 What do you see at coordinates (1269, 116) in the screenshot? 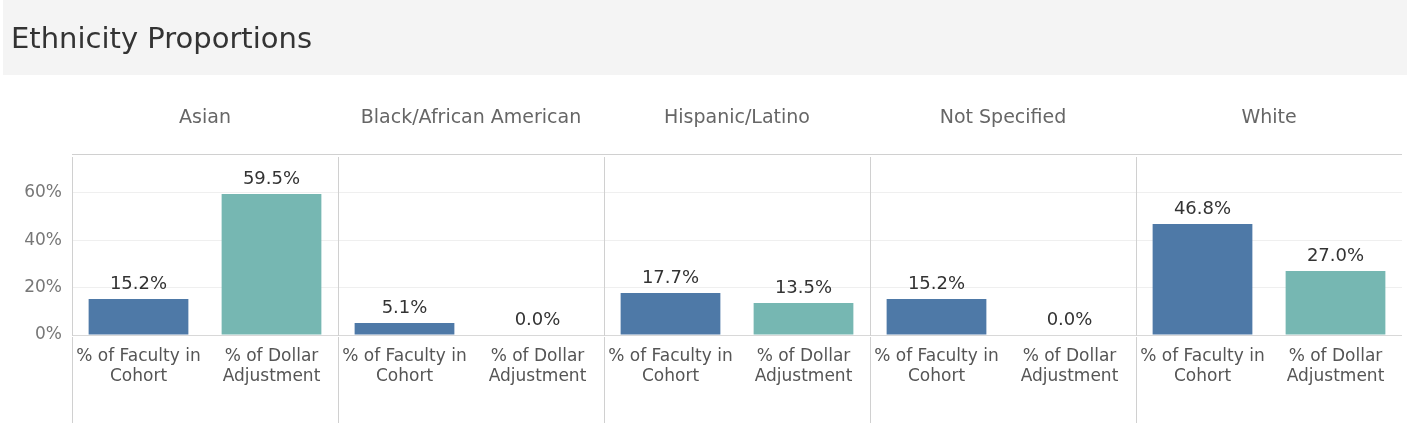
I see `chart-title: White` at bounding box center [1269, 116].